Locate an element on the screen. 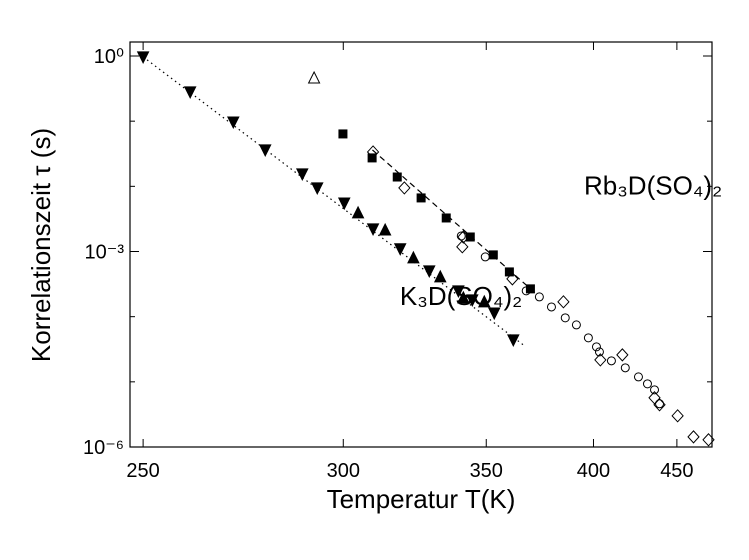  y-tick-label: 10⁻⁶ is located at coordinates (103, 448).